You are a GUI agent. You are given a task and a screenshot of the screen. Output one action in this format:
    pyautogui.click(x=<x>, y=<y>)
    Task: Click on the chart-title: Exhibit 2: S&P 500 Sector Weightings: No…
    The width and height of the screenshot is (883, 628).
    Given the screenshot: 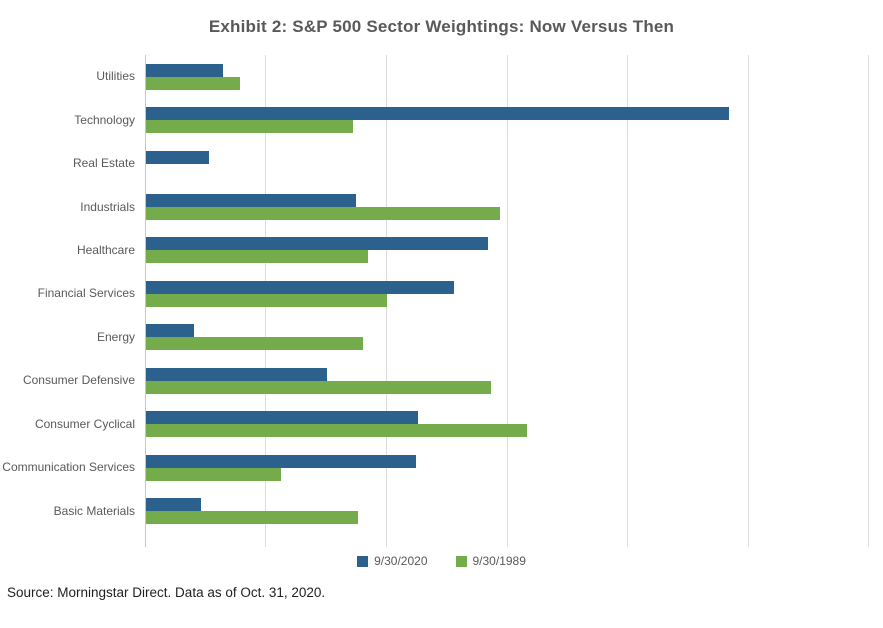 What is the action you would take?
    pyautogui.click(x=441, y=26)
    